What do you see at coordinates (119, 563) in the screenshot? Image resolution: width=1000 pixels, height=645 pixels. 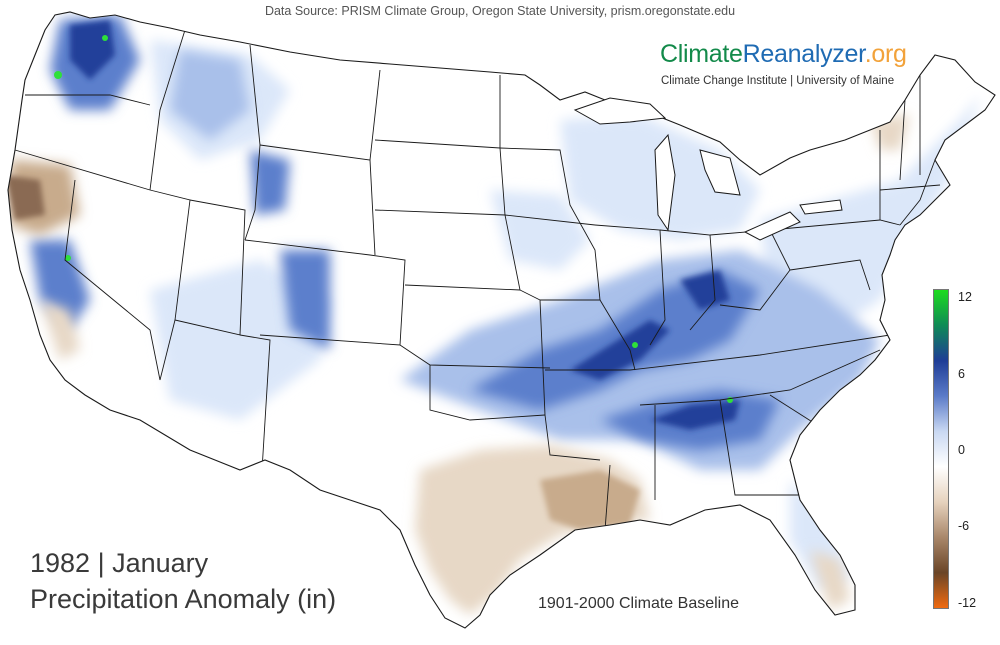 I see `map-title-date: 1982 | January` at bounding box center [119, 563].